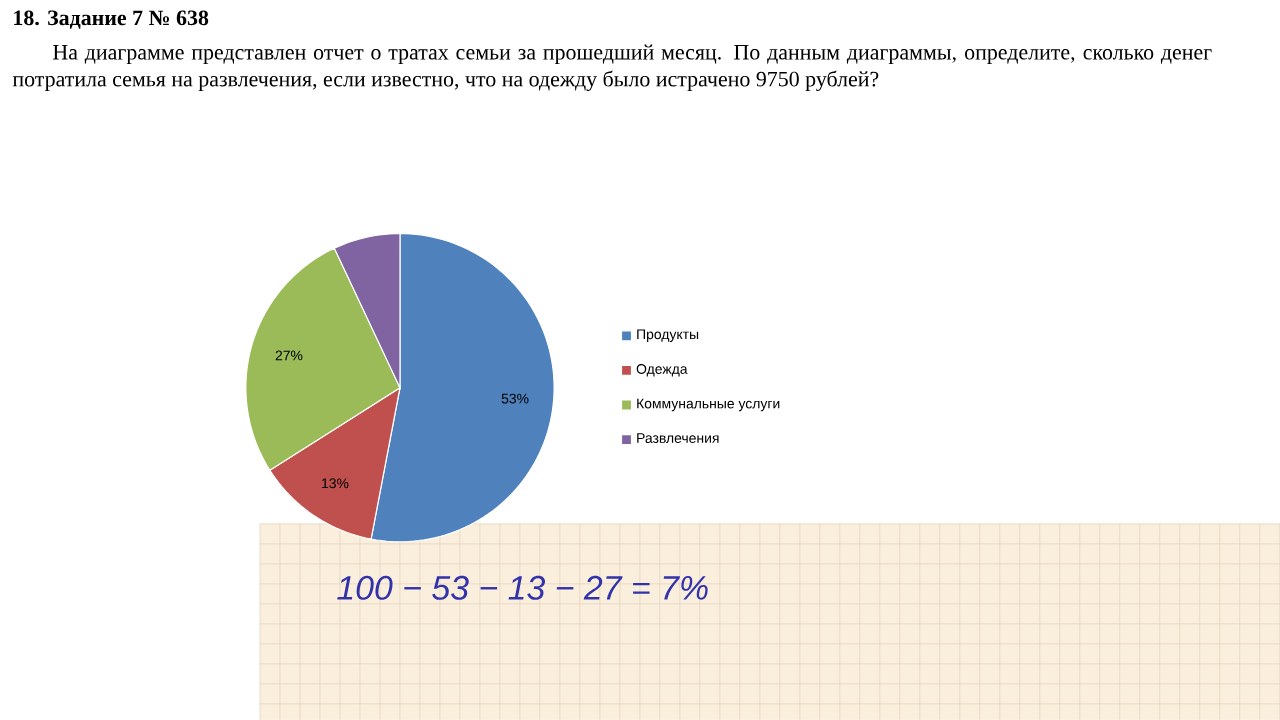  I want to click on chart-title: 18. Задание 7 № 638, so click(111, 19).